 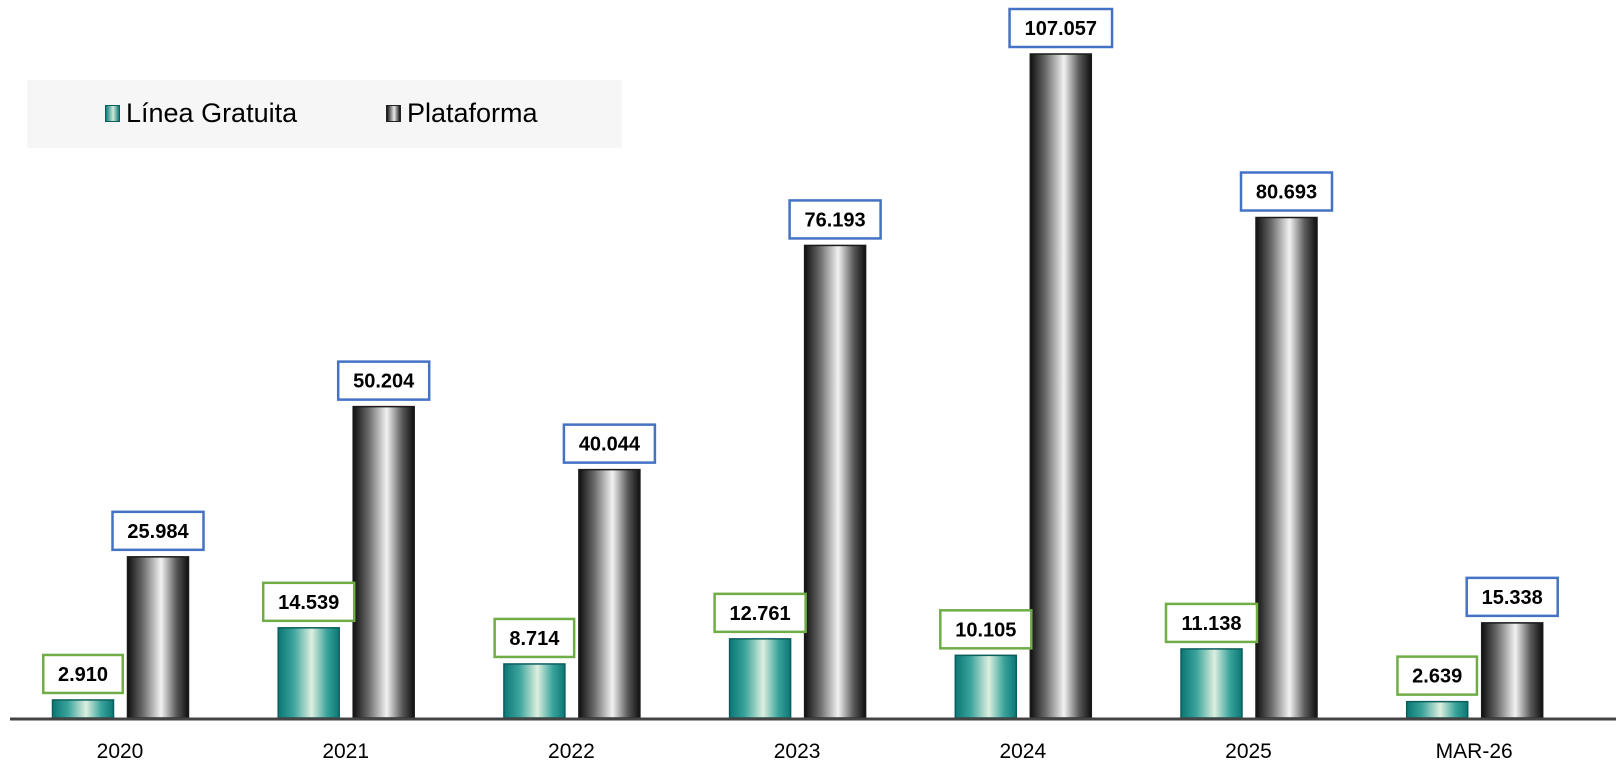 What do you see at coordinates (112, 113) in the screenshot?
I see `legend-swatch-linea-gratuita` at bounding box center [112, 113].